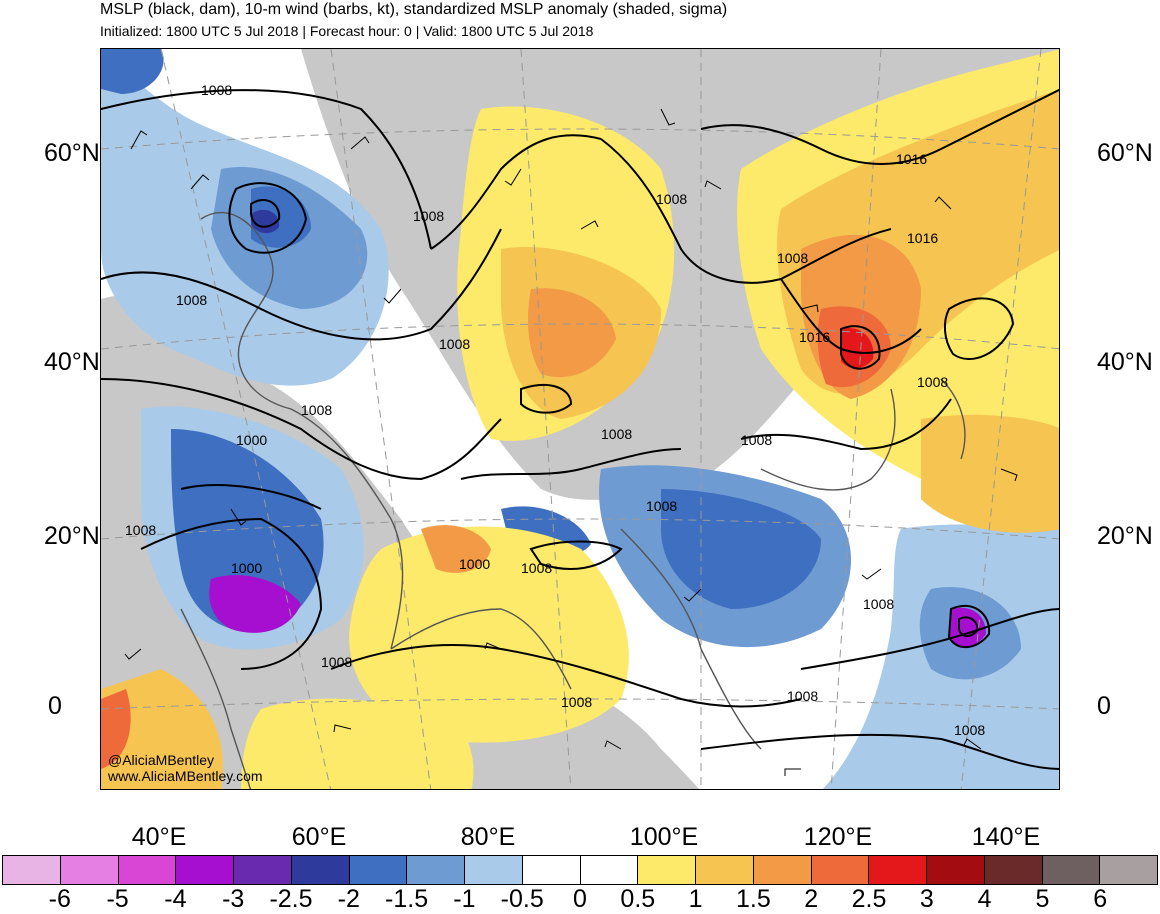  I want to click on colorbar-tick-label: -0.5, so click(522, 899).